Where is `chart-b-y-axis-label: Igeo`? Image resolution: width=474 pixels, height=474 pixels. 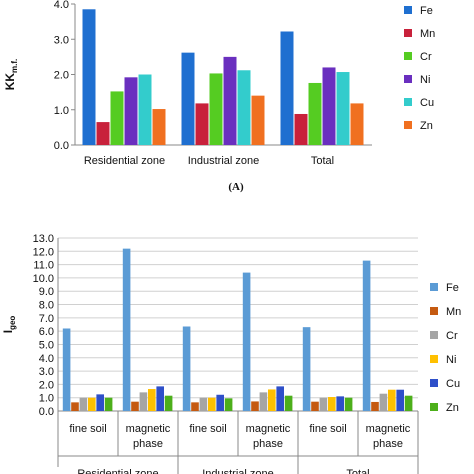
chart-b-y-axis-label: Igeo is located at coordinates (9, 325).